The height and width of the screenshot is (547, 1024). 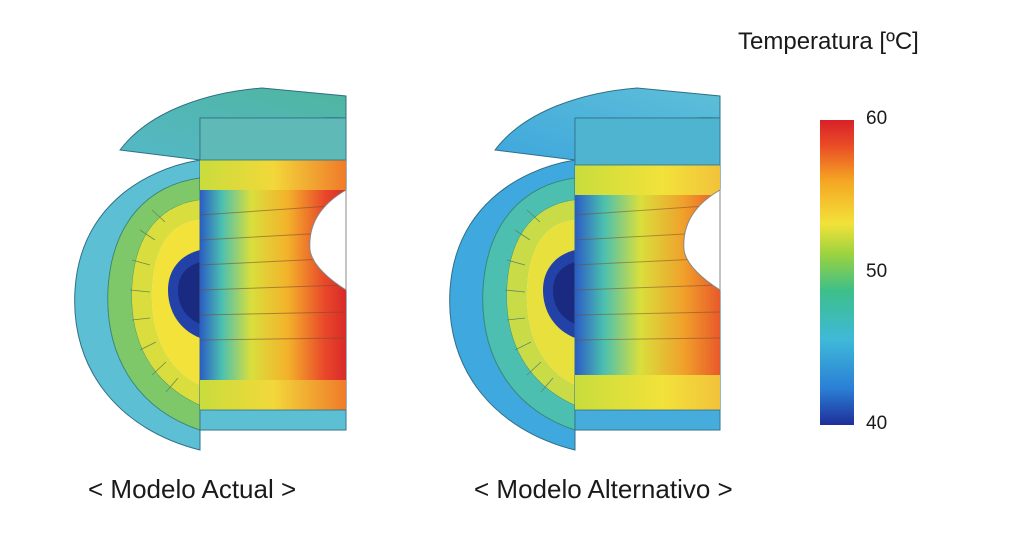 I want to click on caption-modelo-alternativo: < Modelo Alternativo >, so click(x=603, y=489).